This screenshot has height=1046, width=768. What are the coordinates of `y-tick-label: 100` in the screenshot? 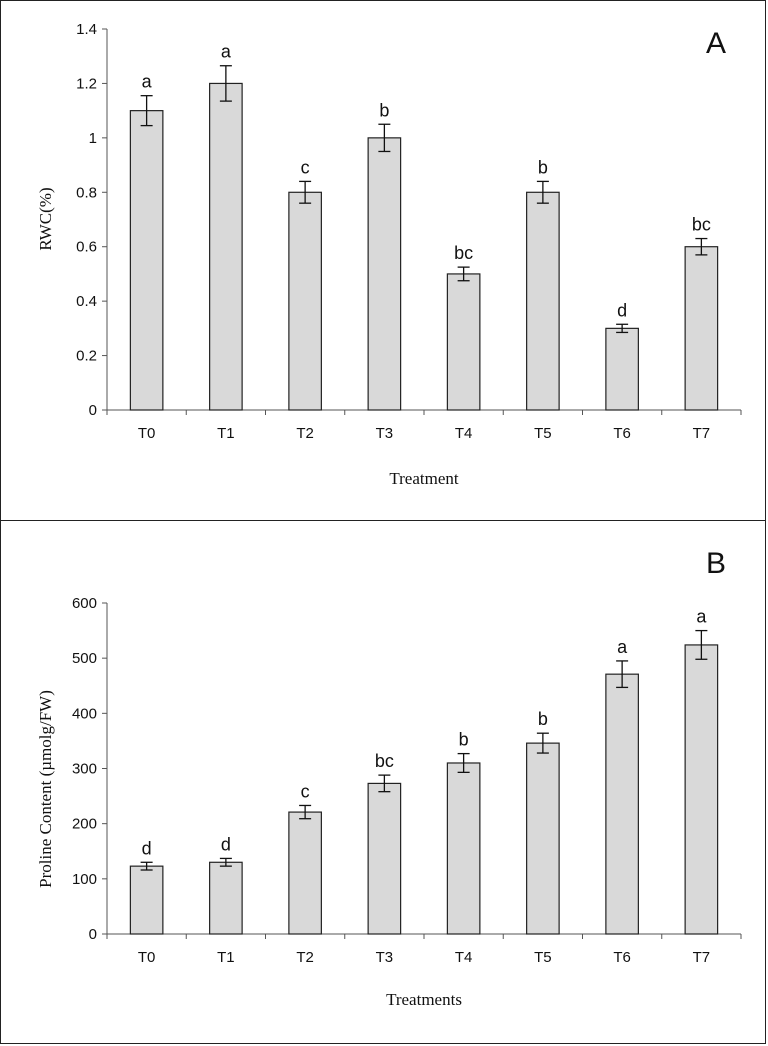 It's located at (84, 879).